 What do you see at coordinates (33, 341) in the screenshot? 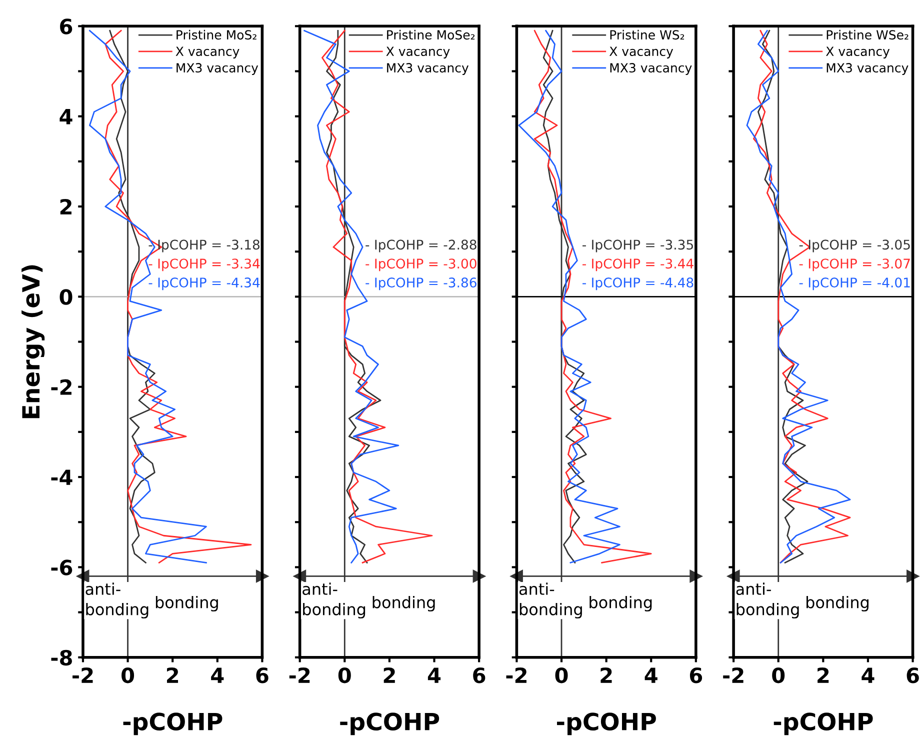
I see `y-axis-title: Energy (eV)` at bounding box center [33, 341].